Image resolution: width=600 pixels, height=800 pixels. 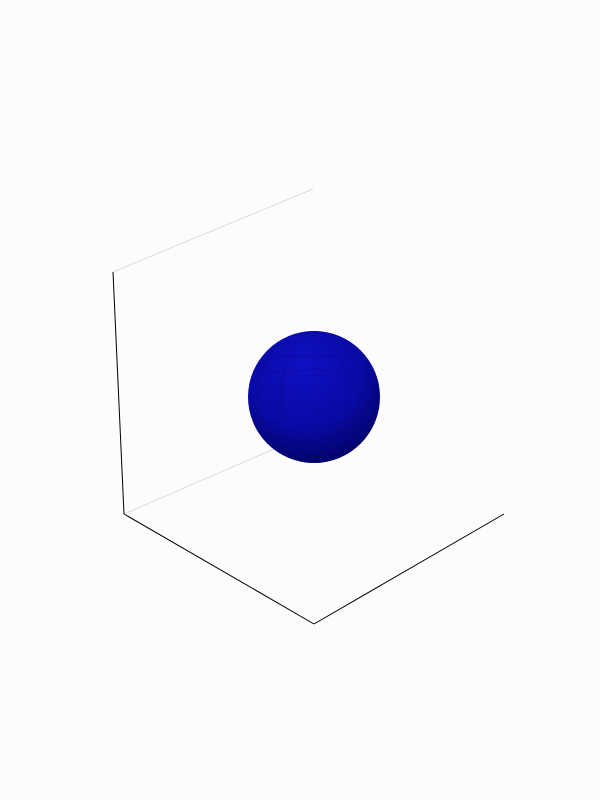 I want to click on sphere, so click(x=314, y=397).